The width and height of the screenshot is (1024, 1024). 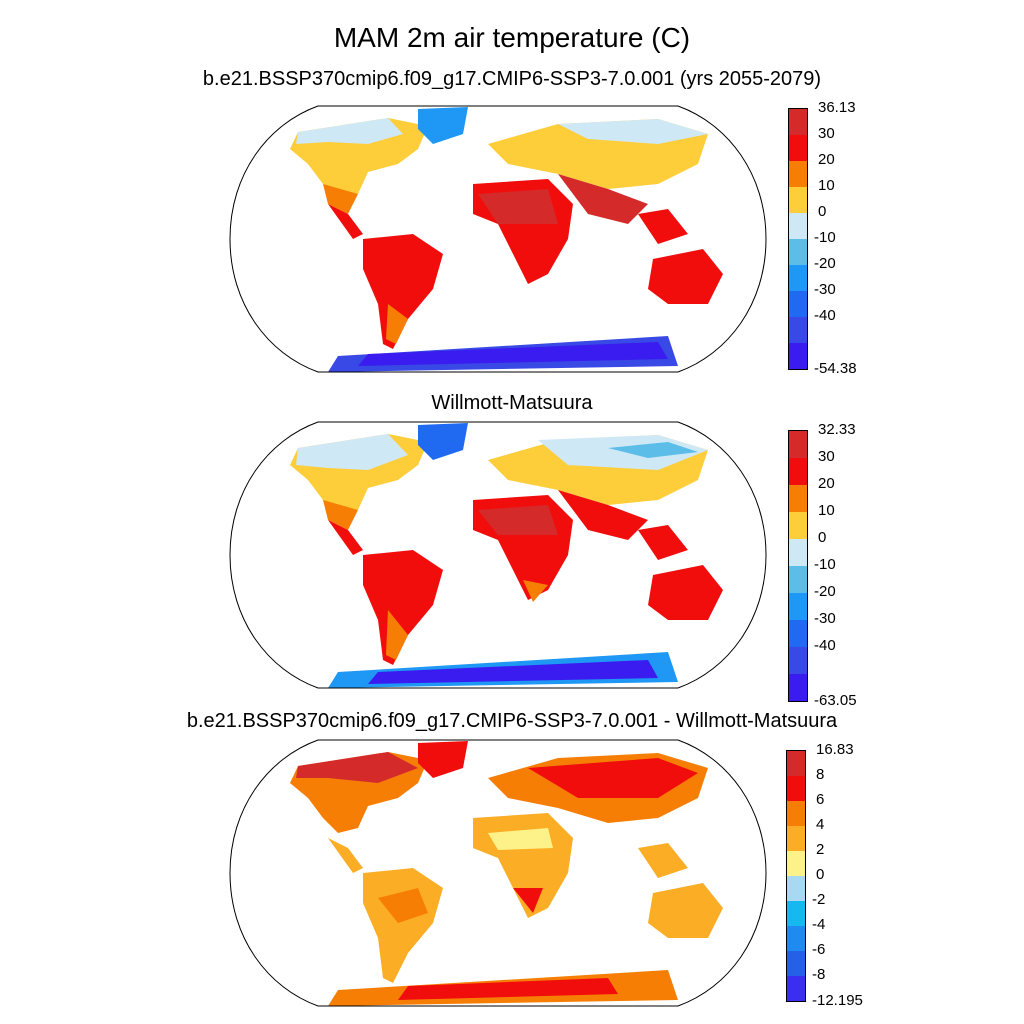 I want to click on panel-1-map, so click(x=498, y=239).